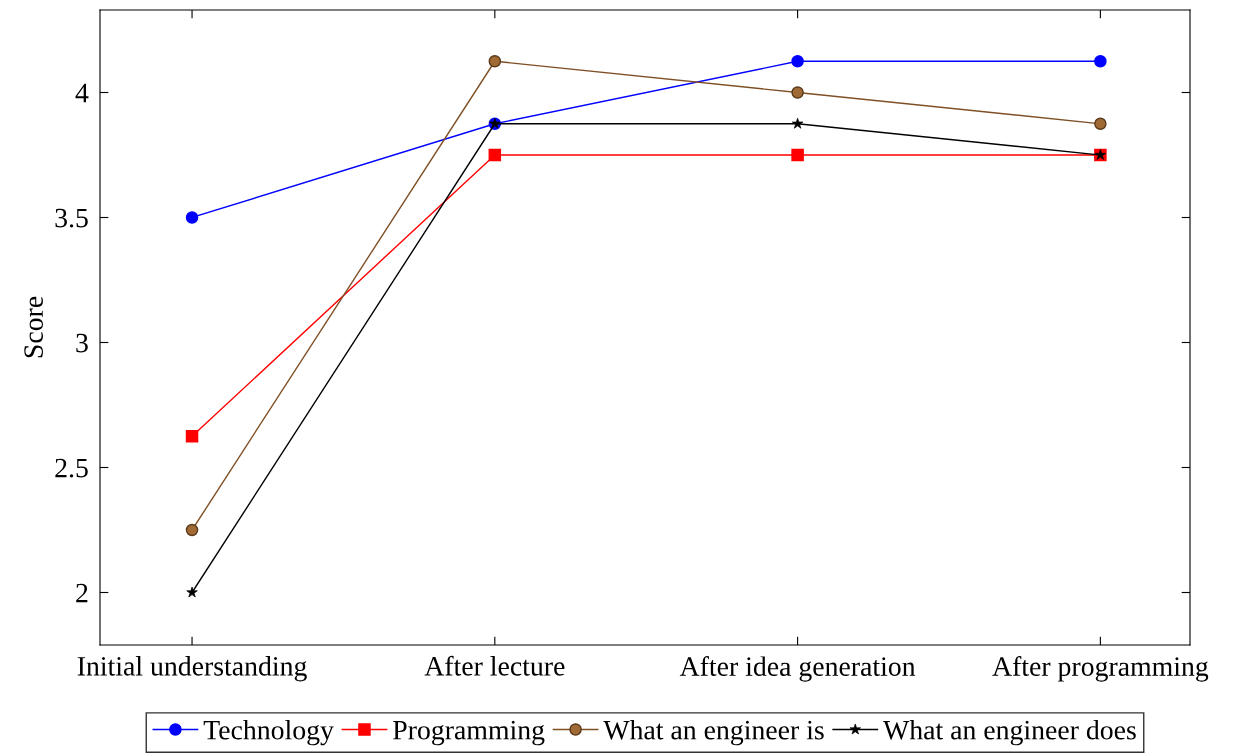 This screenshot has height=754, width=1239. What do you see at coordinates (71, 218) in the screenshot?
I see `y-tick-label: 3.5` at bounding box center [71, 218].